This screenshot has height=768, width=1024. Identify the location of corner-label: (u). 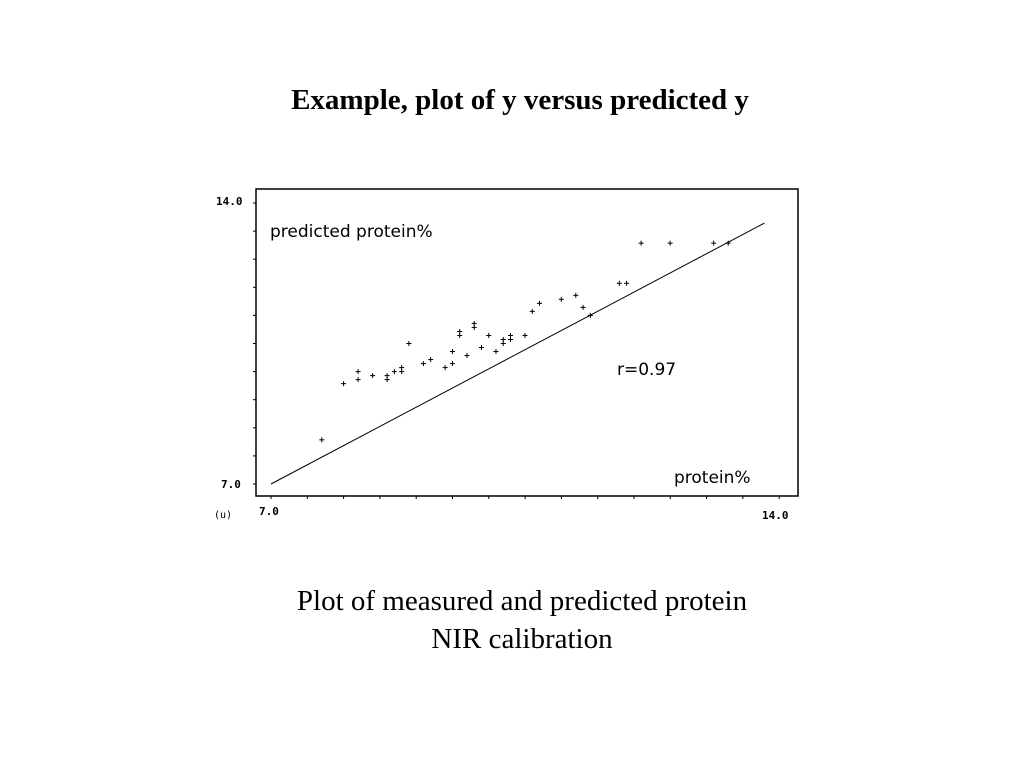
(223, 515).